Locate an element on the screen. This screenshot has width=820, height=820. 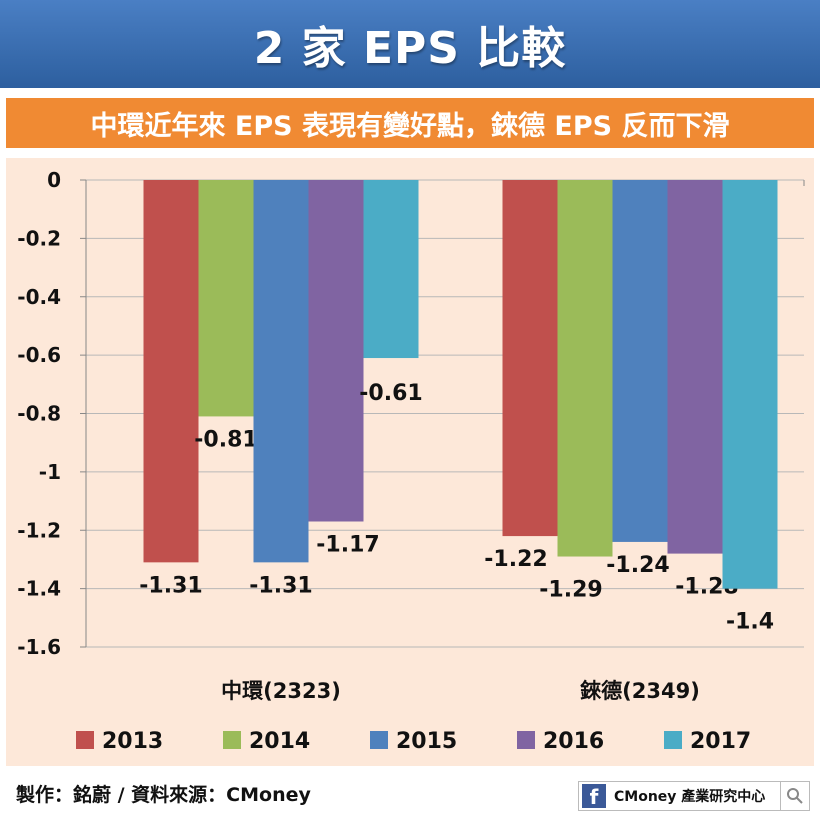
page-subtitle: 中環近年來 EPS 表現有變好點，錸德 EPS 反而下滑 is located at coordinates (410, 126).